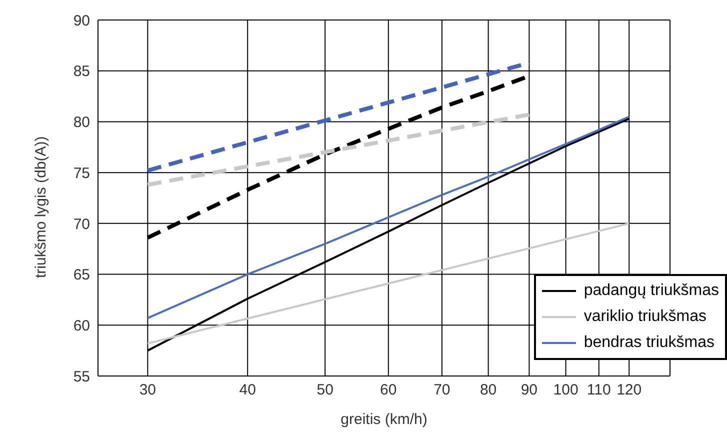 This screenshot has height=434, width=727. I want to click on y-tick-label: 65, so click(81, 275).